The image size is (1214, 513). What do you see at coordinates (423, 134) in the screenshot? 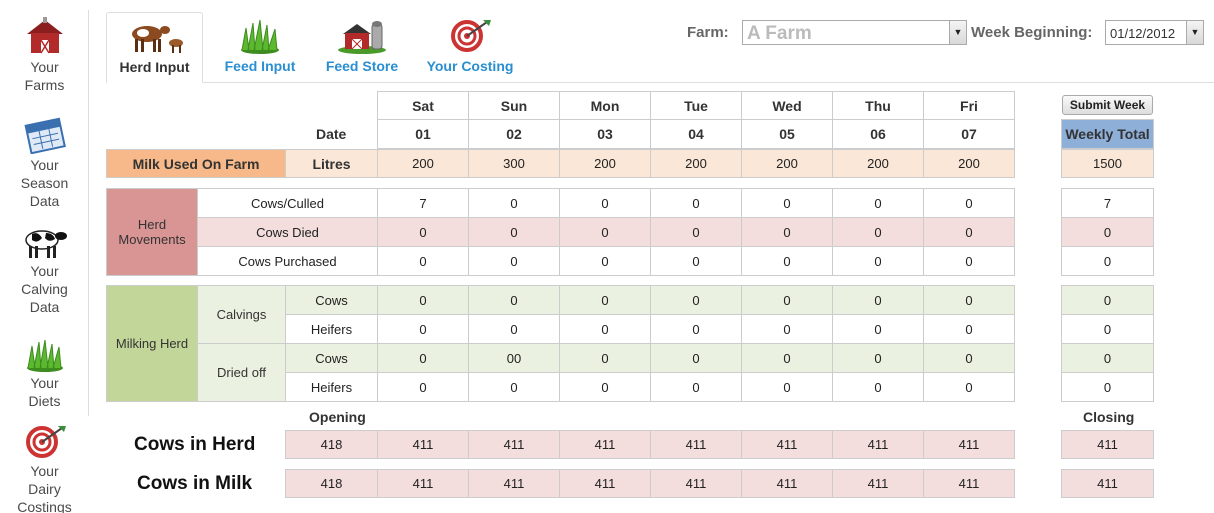
I see `date-header: 01` at bounding box center [423, 134].